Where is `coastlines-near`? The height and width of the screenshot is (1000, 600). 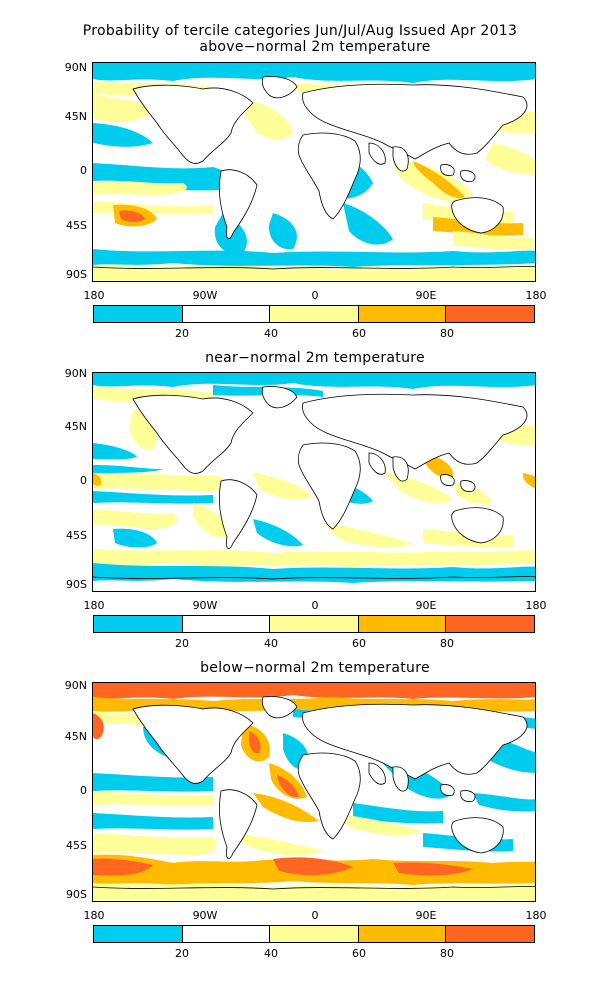
coastlines-near is located at coordinates (314, 483).